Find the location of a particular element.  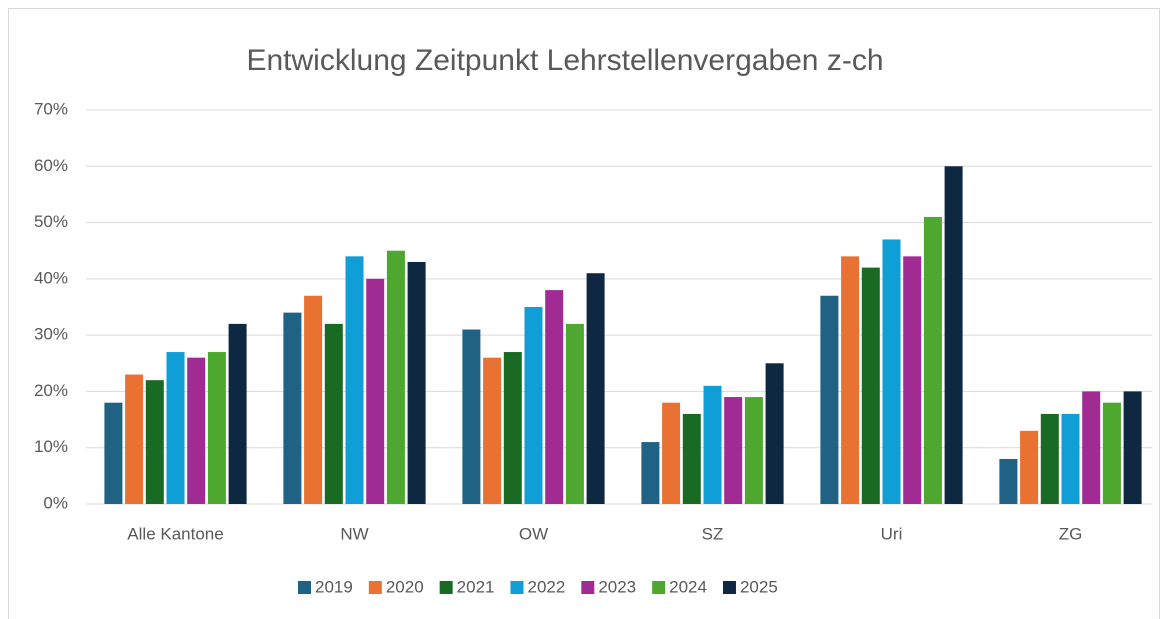

legend-label: 2024 is located at coordinates (688, 586).